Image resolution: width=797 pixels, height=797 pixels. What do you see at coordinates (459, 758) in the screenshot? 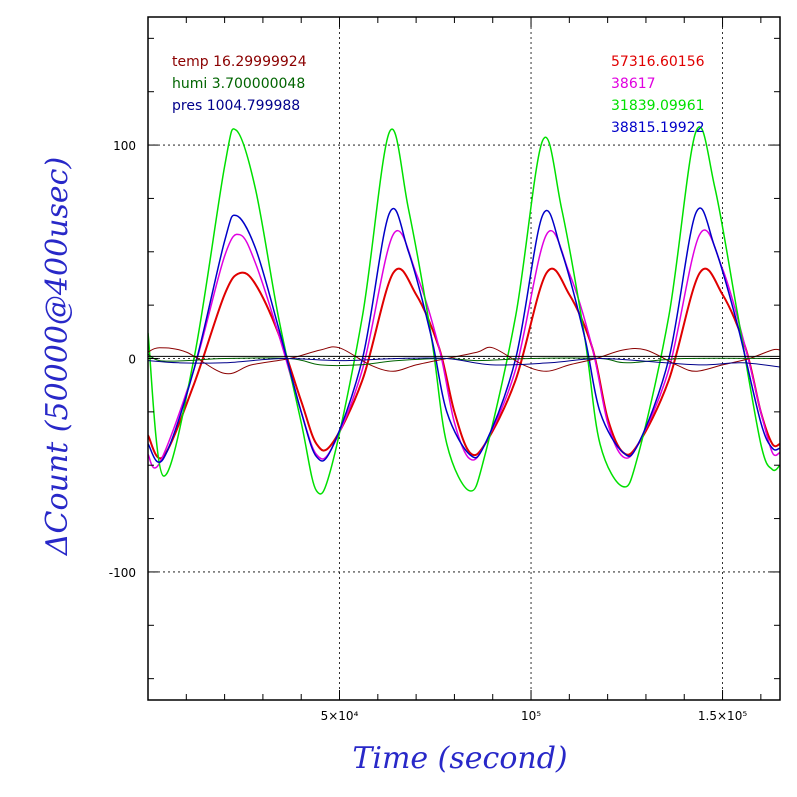
I see `x-axis-title: Time (second)` at bounding box center [459, 758].